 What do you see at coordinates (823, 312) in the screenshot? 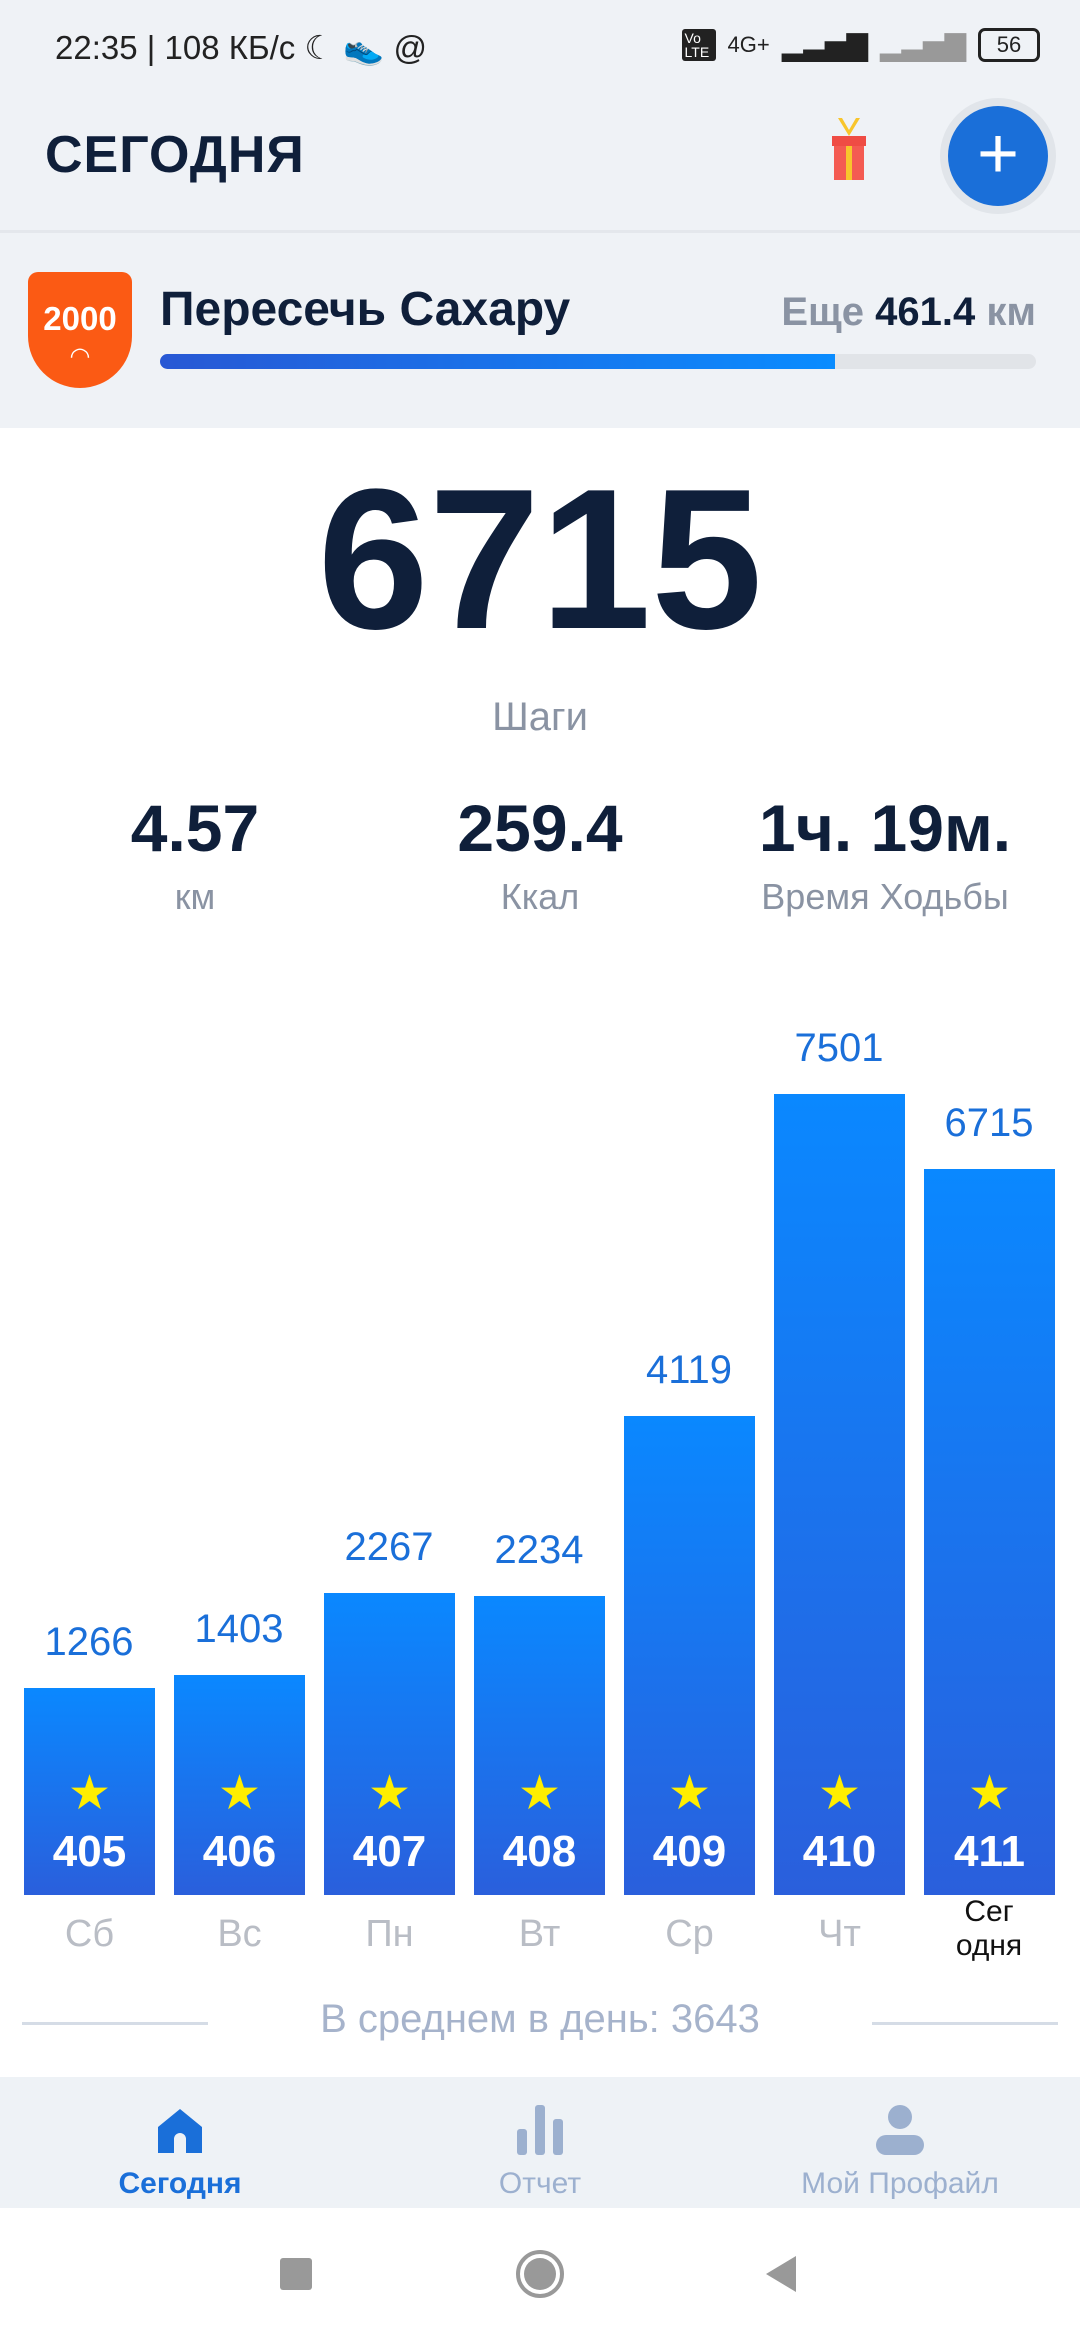
I see `remaining-prefix: Еще` at bounding box center [823, 312].